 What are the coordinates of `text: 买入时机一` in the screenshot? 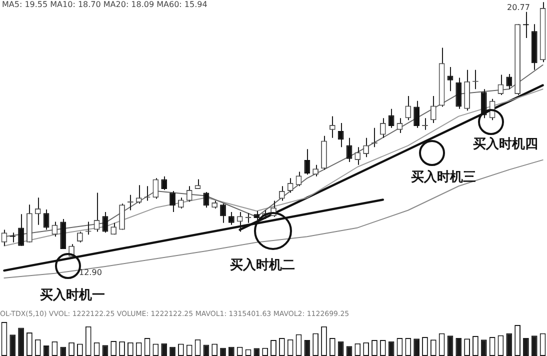 It's located at (72, 295).